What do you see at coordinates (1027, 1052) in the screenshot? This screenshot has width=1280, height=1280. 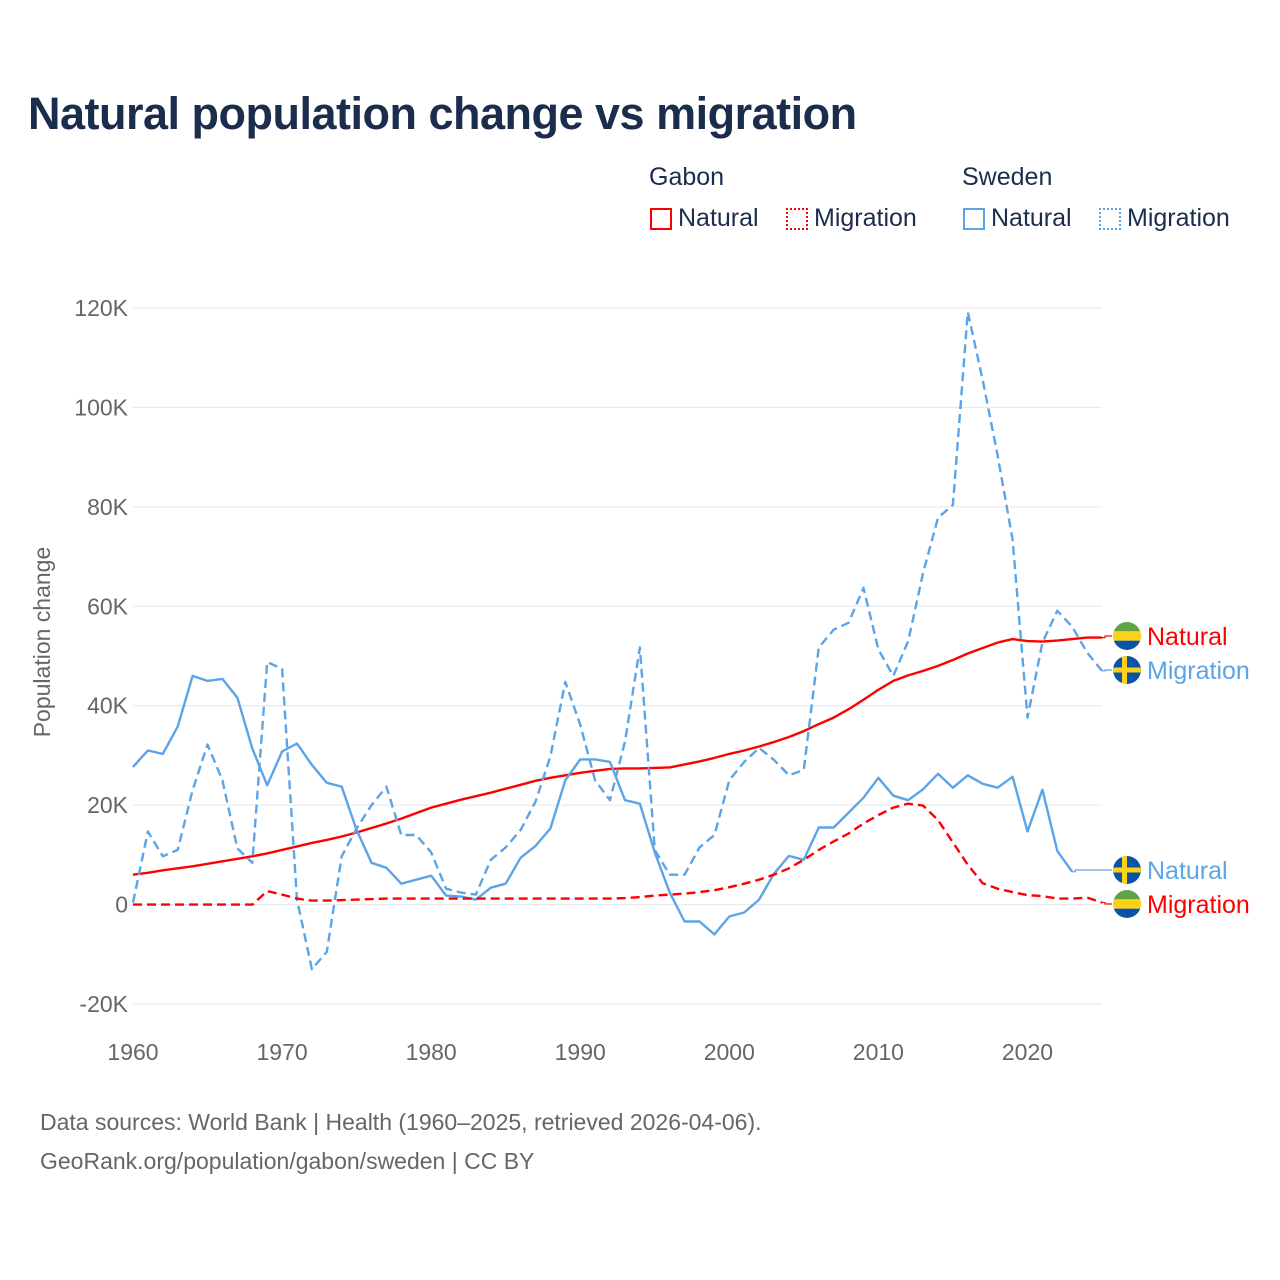 I see `x-tick-label: 2020` at bounding box center [1027, 1052].